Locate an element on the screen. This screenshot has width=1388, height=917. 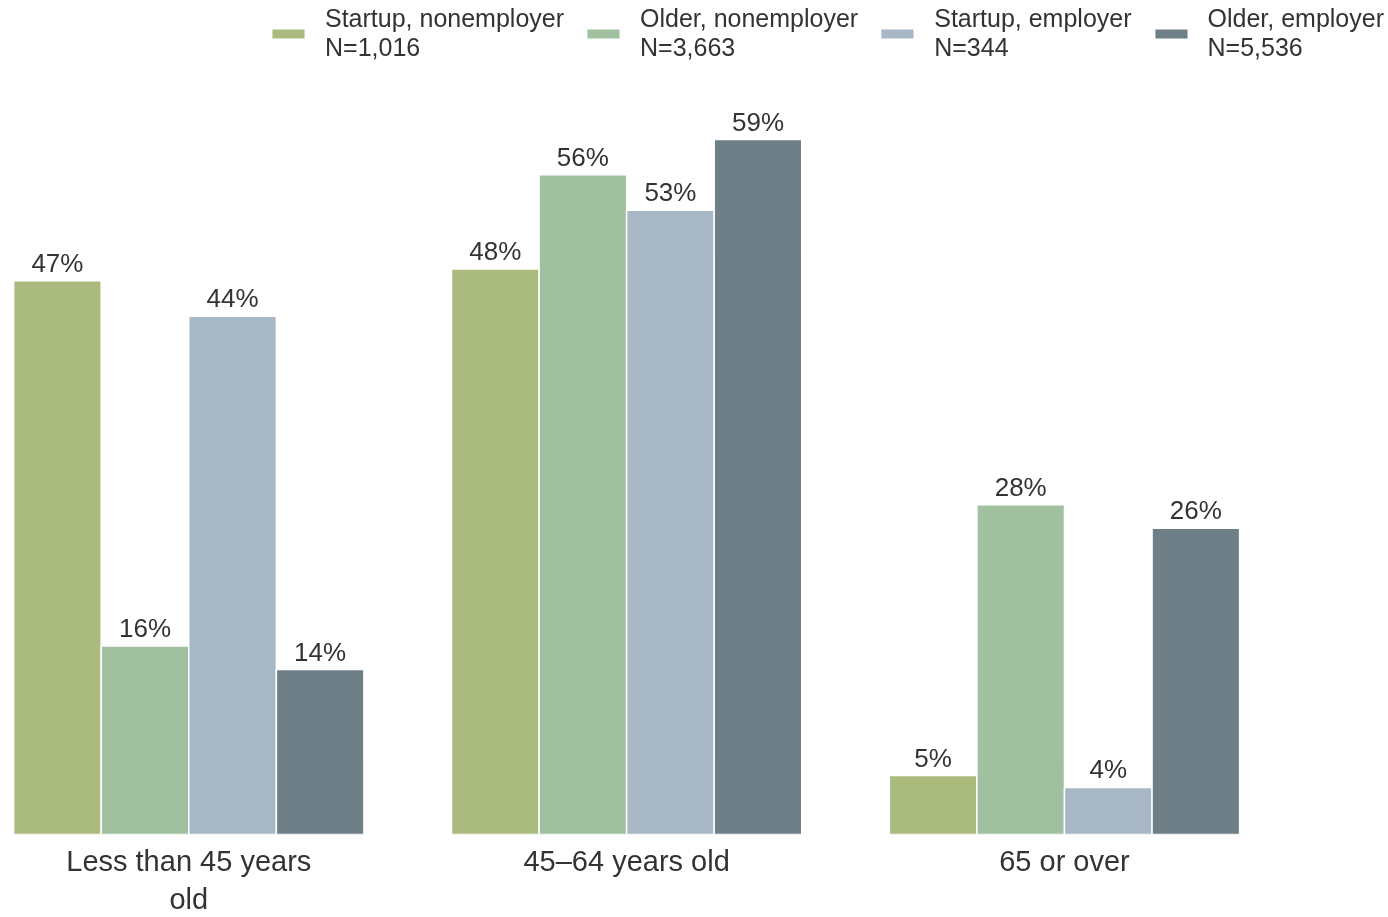
data-label: 47% is located at coordinates (57, 262).